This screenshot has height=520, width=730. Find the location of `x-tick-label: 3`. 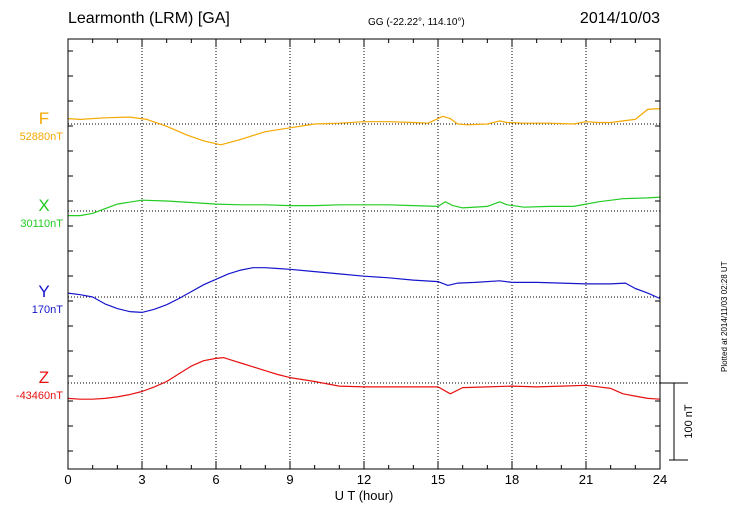

x-tick-label: 3 is located at coordinates (141, 479).